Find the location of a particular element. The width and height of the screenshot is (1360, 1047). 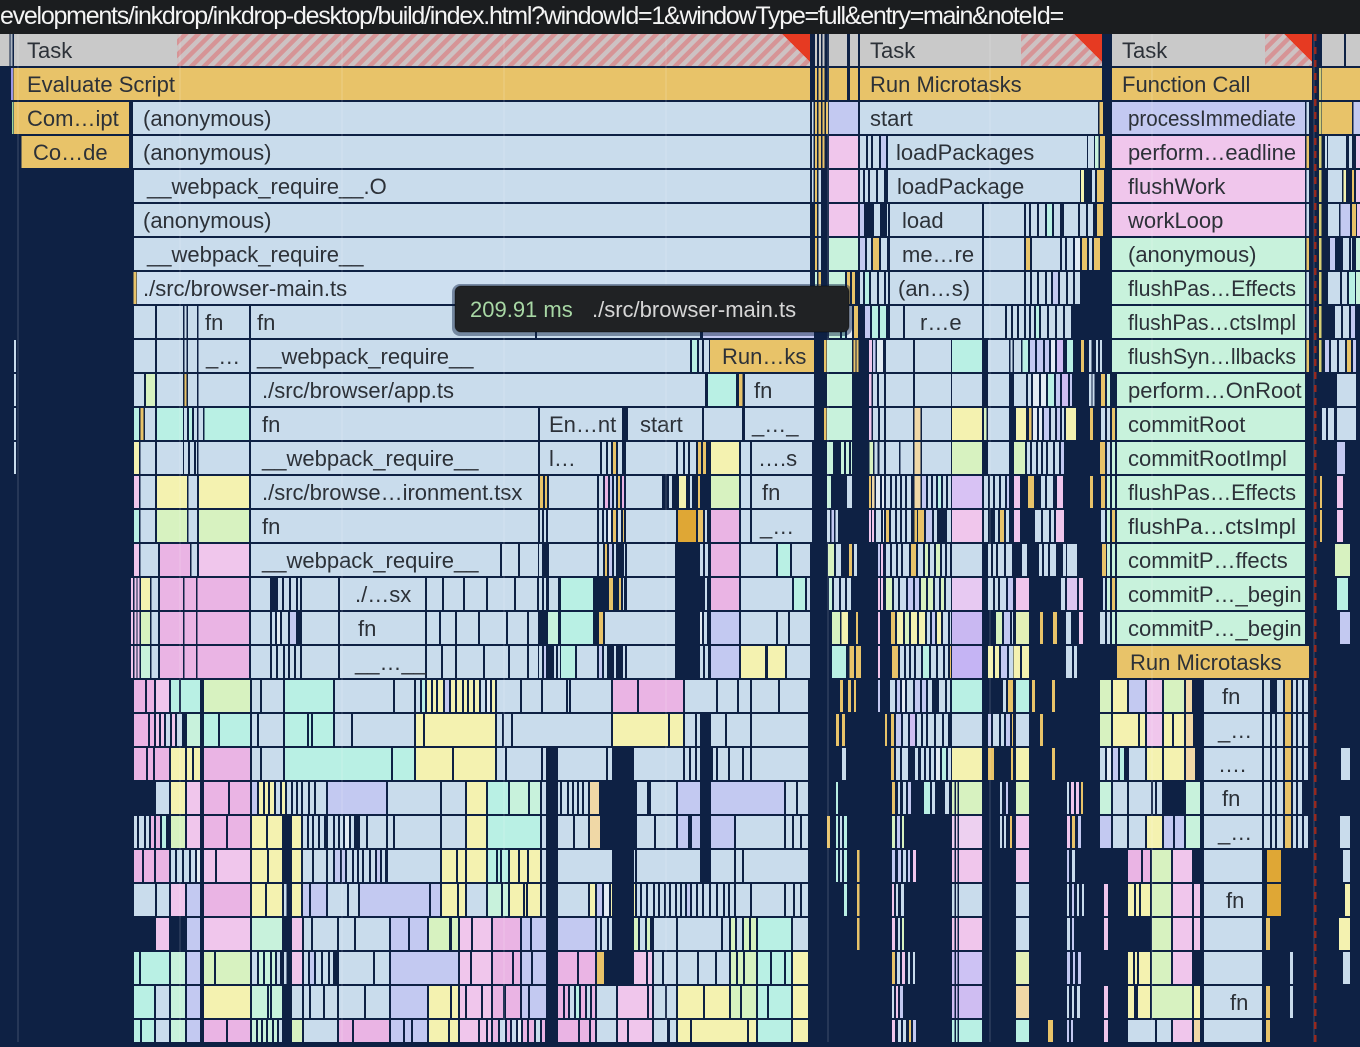

svg-text: flushWork is located at coordinates (1177, 186).